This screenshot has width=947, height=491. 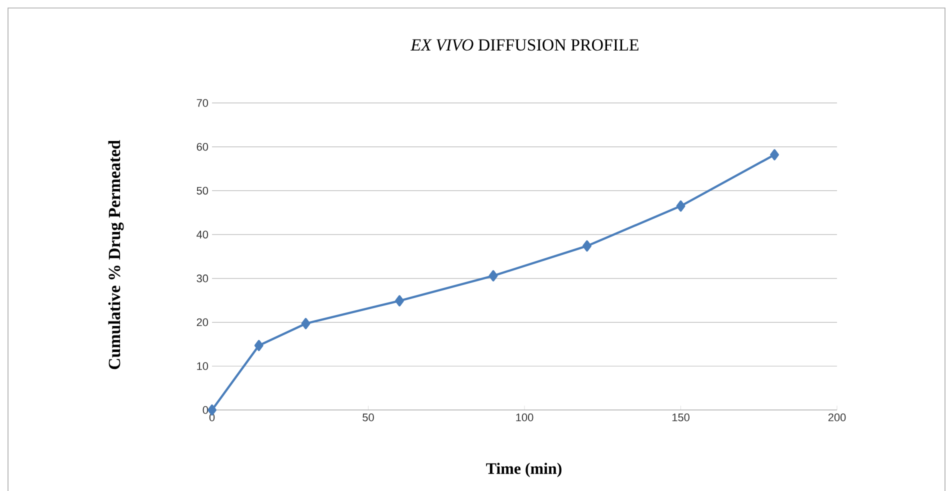 What do you see at coordinates (368, 418) in the screenshot?
I see `x-tick-label: 50` at bounding box center [368, 418].